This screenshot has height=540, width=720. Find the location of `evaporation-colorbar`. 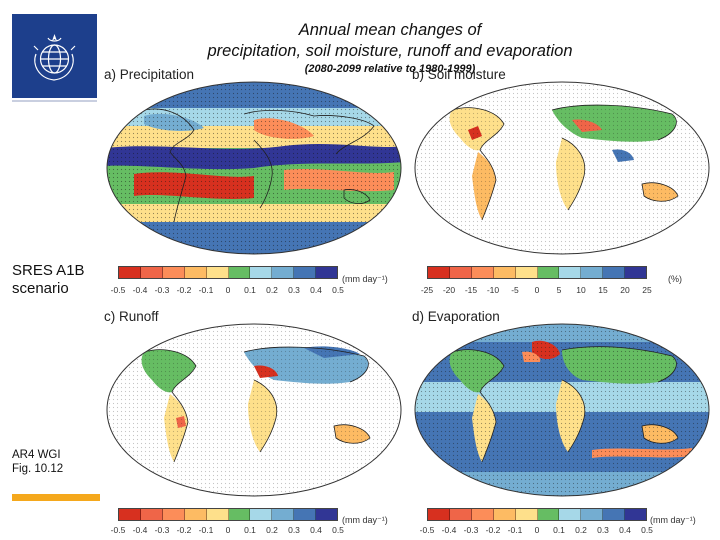

evaporation-colorbar is located at coordinates (537, 514).